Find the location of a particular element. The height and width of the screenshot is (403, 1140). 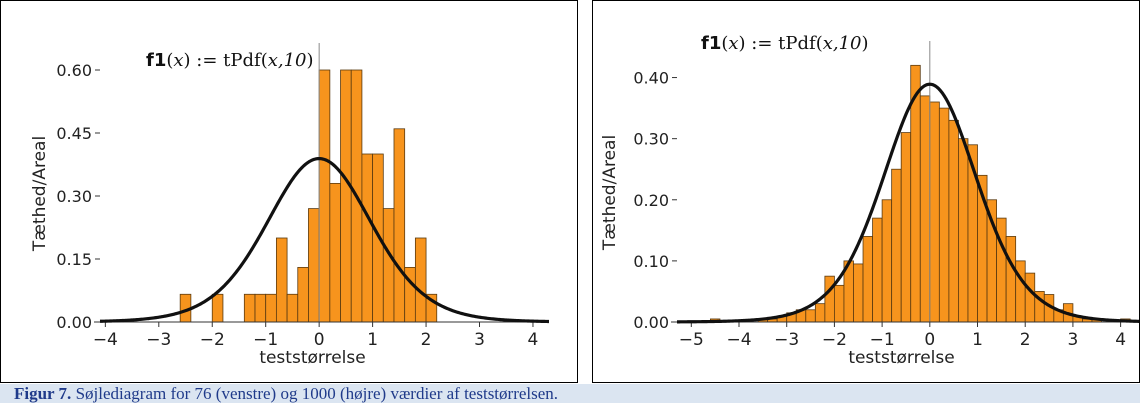

y-tick-label: 0.10 is located at coordinates (651, 261).